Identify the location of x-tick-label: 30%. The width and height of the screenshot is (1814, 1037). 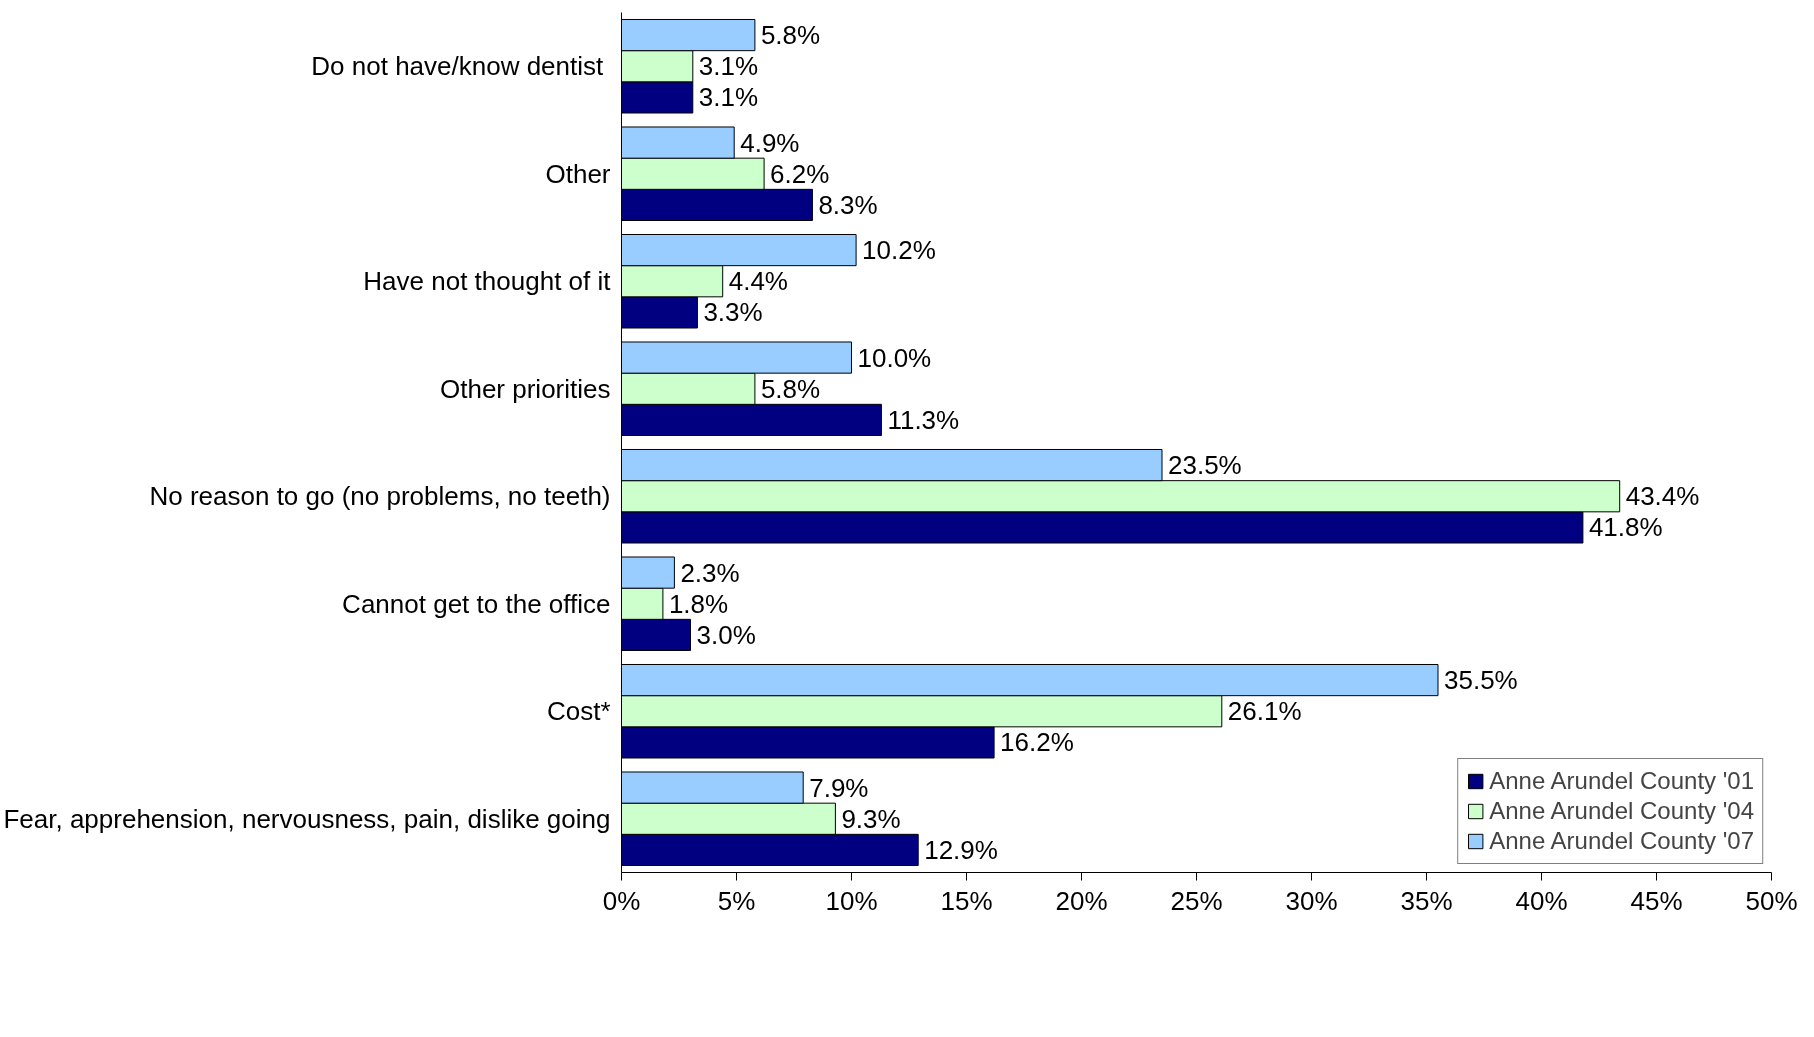
(1311, 900).